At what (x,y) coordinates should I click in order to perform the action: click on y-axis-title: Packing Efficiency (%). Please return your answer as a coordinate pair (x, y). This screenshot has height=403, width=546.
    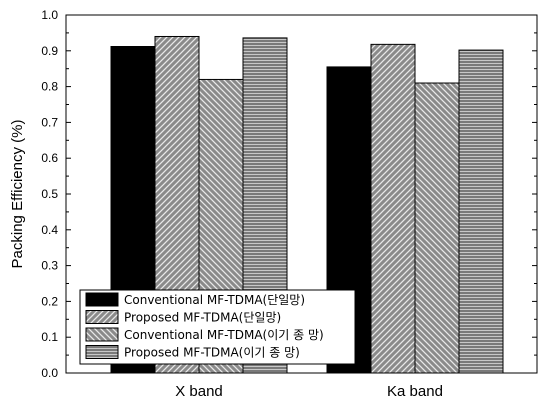
    Looking at the image, I should click on (17, 194).